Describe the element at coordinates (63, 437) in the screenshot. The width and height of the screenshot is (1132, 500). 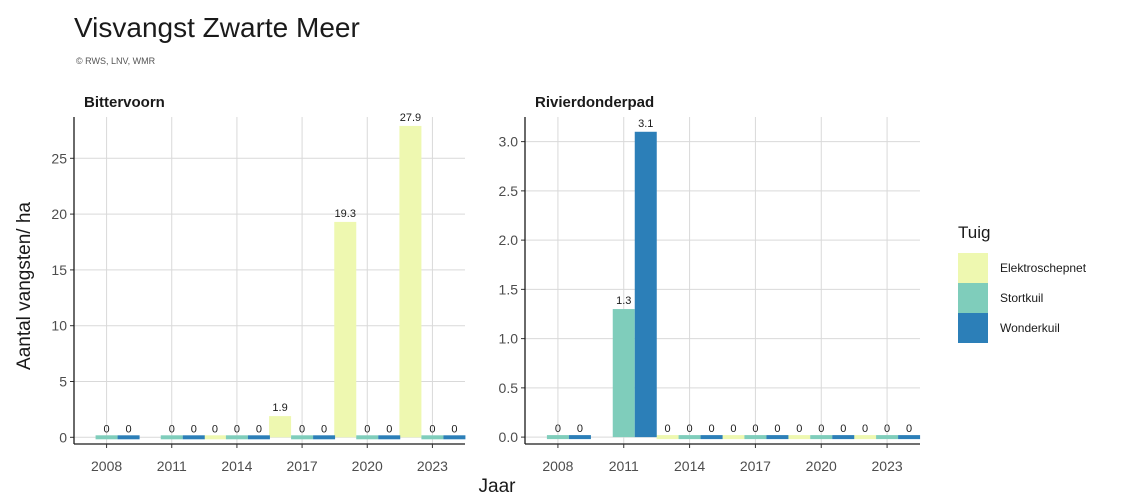
I see `y-tick-label: 0` at that location.